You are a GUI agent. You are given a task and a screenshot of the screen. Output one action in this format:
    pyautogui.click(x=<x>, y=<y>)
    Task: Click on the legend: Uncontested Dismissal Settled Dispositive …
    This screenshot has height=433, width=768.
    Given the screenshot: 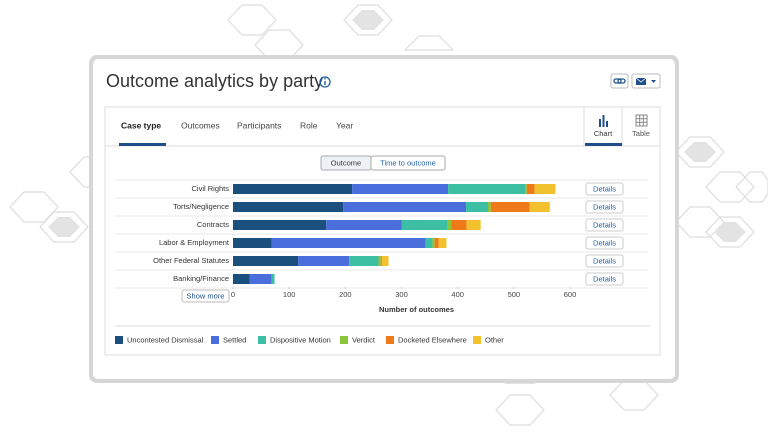 What is the action you would take?
    pyautogui.click(x=309, y=339)
    